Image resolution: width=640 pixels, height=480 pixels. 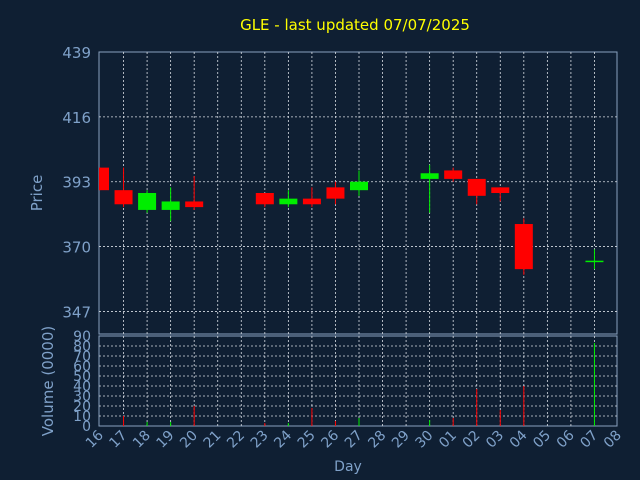 What do you see at coordinates (260, 440) in the screenshot?
I see `day-tick-label: 23` at bounding box center [260, 440].